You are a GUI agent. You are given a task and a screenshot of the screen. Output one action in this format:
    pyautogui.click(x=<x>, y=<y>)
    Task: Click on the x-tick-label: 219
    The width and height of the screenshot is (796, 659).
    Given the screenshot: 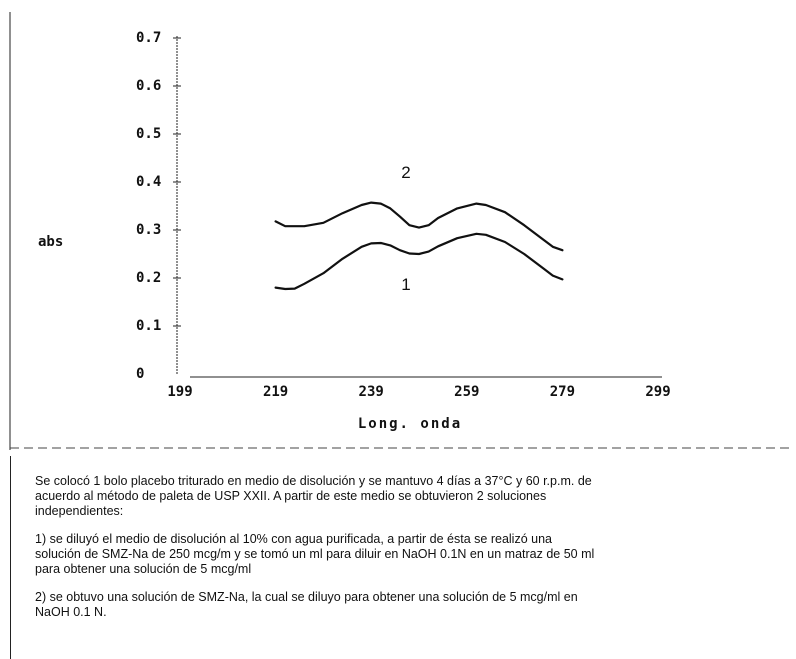 What is the action you would take?
    pyautogui.click(x=275, y=392)
    